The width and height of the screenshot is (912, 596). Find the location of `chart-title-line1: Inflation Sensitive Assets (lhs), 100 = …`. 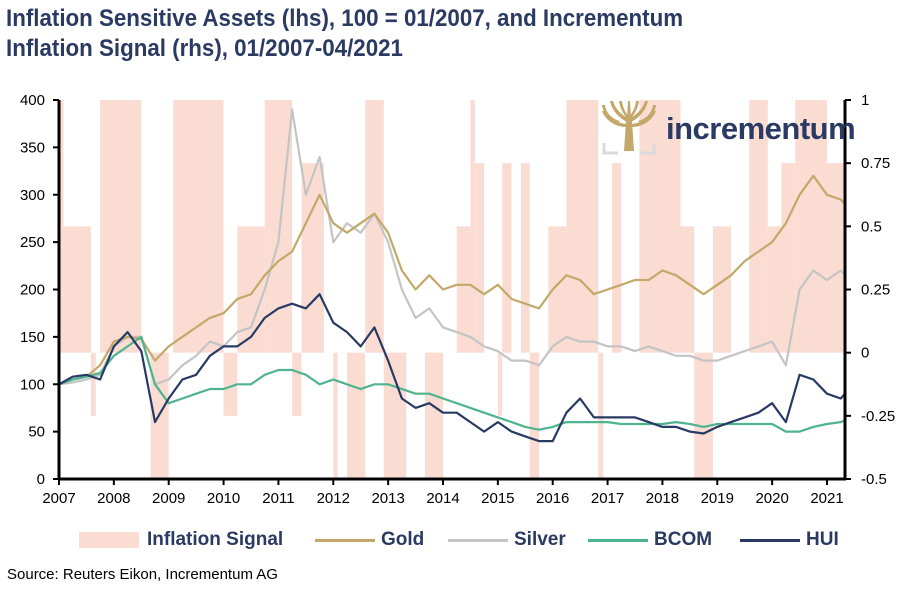

chart-title-line1: Inflation Sensitive Assets (lhs), 100 = … is located at coordinates (345, 18).